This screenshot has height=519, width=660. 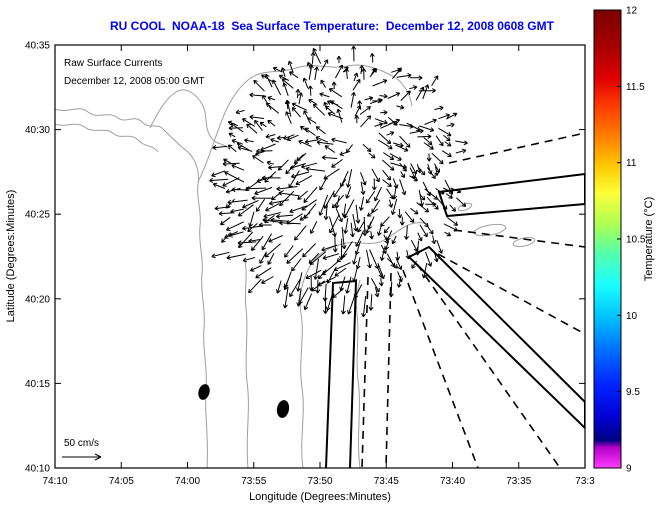 What do you see at coordinates (632, 11) in the screenshot?
I see `colorbar-tick-label: 12` at bounding box center [632, 11].